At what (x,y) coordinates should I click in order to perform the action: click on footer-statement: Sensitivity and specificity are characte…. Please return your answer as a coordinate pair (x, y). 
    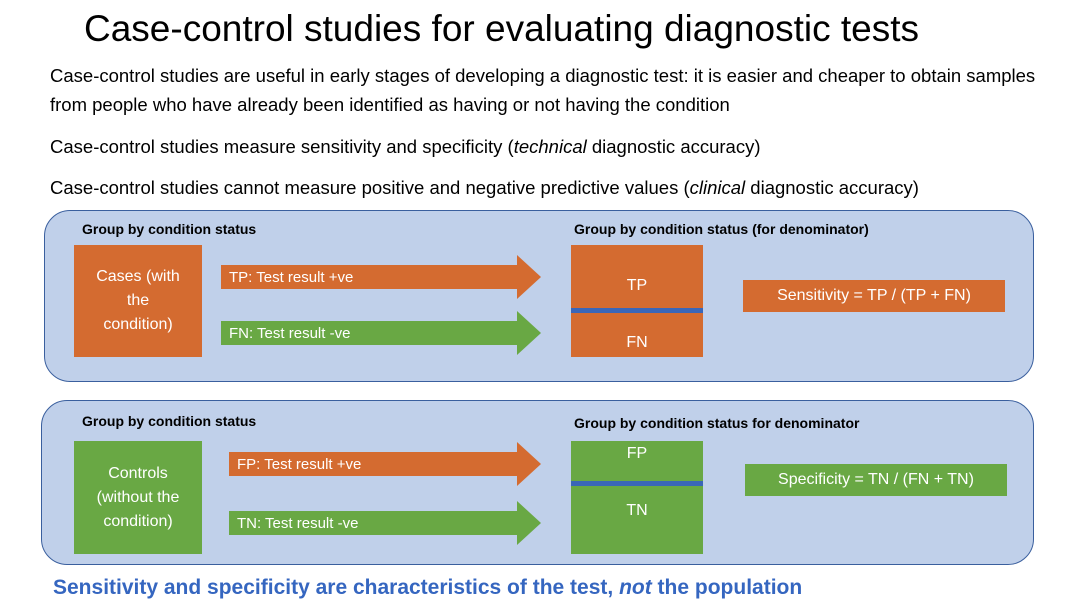
    Looking at the image, I should click on (427, 588).